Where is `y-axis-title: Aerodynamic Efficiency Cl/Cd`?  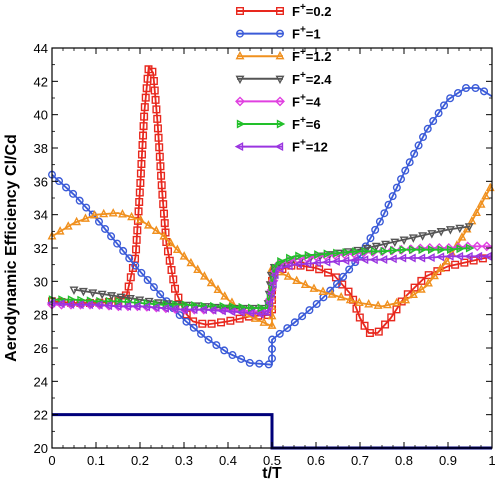
y-axis-title: Aerodynamic Efficiency Cl/Cd is located at coordinates (11, 248).